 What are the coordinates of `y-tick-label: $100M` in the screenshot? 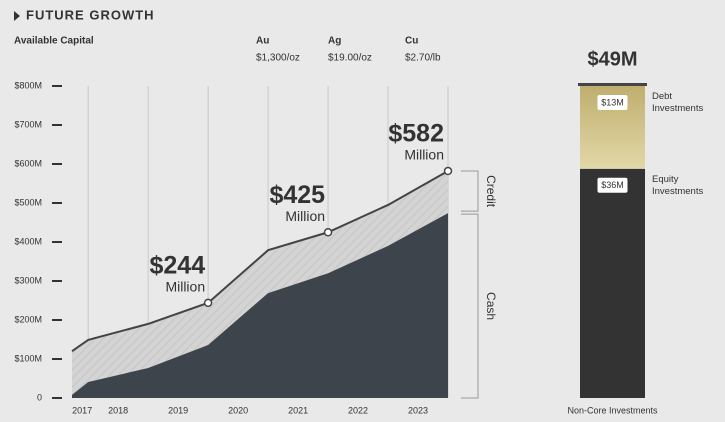 It's located at (28, 358).